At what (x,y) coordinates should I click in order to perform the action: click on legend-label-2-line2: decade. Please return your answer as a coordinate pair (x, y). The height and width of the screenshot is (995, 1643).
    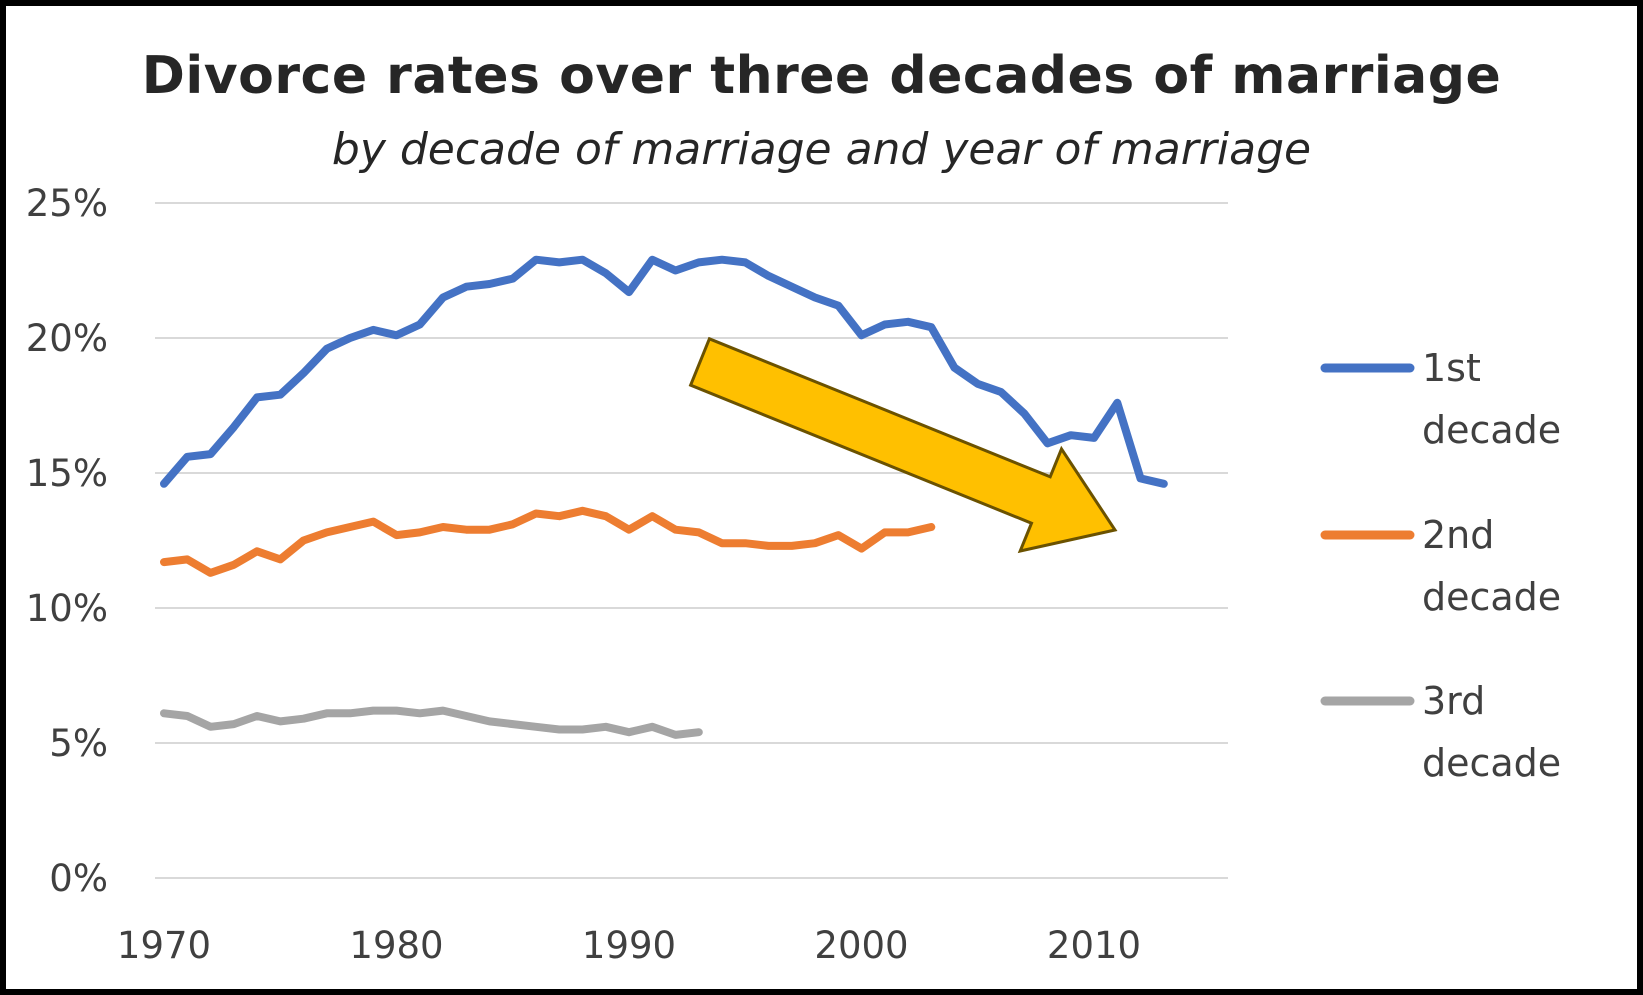
    Looking at the image, I should click on (1491, 597).